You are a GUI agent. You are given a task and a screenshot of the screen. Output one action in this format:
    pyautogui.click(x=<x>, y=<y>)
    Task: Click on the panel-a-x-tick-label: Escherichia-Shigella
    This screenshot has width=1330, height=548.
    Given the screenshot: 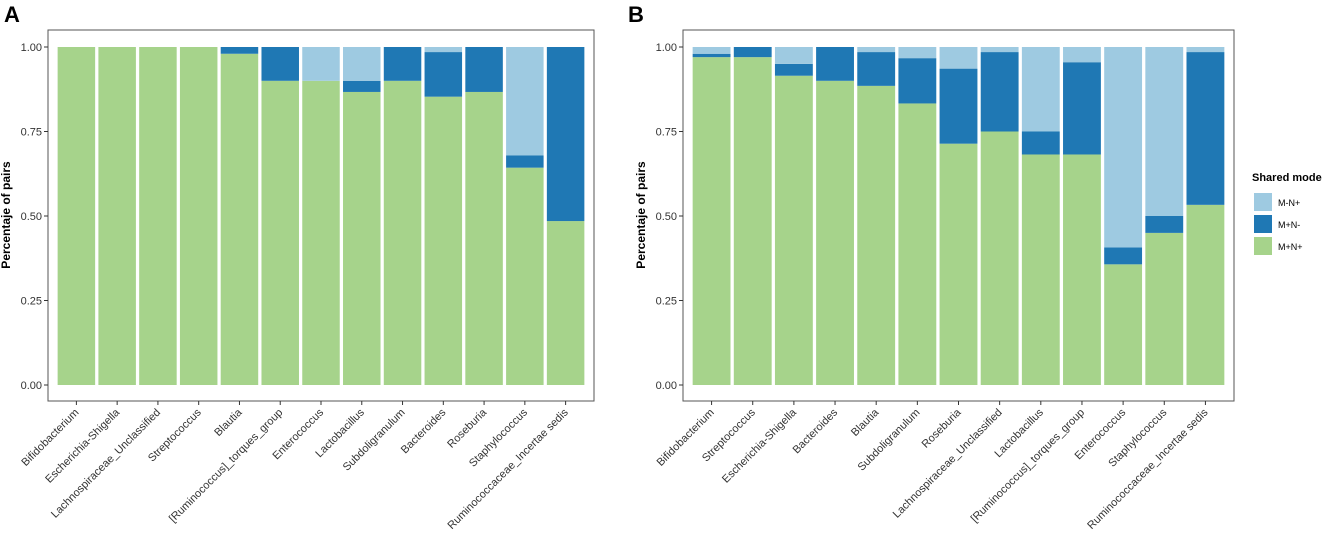 What is the action you would take?
    pyautogui.click(x=83, y=446)
    